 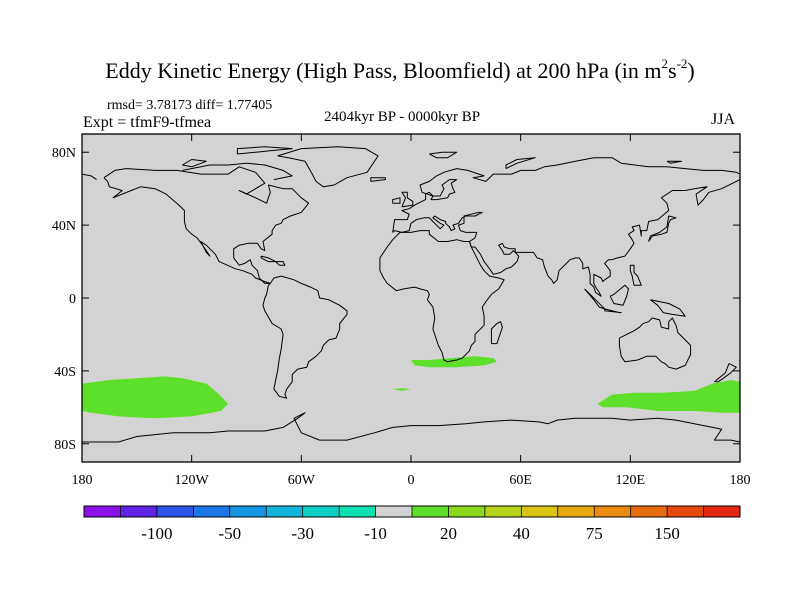 What do you see at coordinates (668, 396) in the screenshot?
I see `south-indian-pacific-anomaly` at bounding box center [668, 396].